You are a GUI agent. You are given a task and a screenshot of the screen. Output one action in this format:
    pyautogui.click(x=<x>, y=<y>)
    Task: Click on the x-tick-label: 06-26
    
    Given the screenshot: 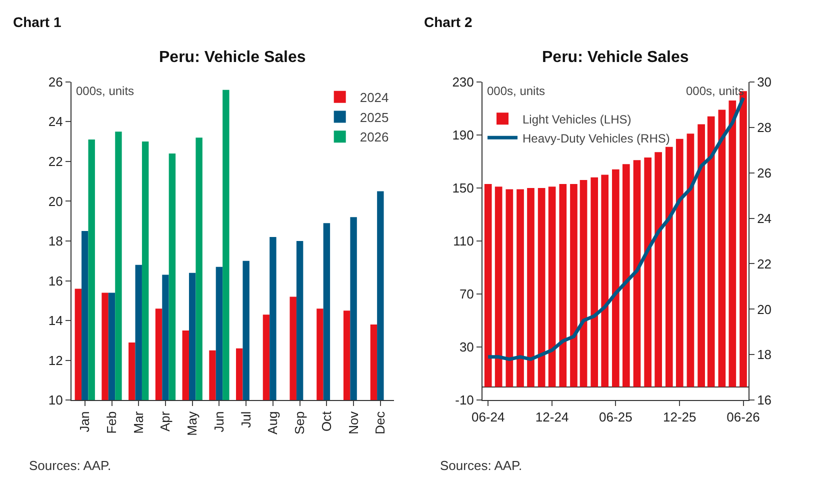 What is the action you would take?
    pyautogui.click(x=743, y=417)
    